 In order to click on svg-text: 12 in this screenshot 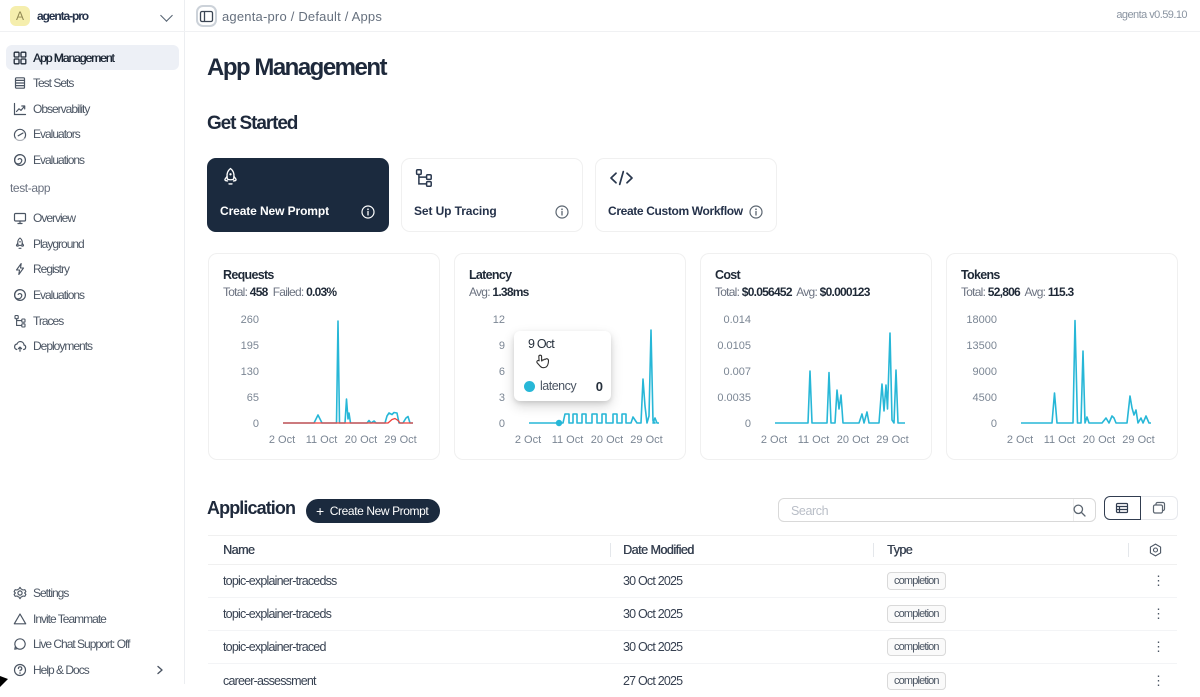, I will do `click(499, 320)`.